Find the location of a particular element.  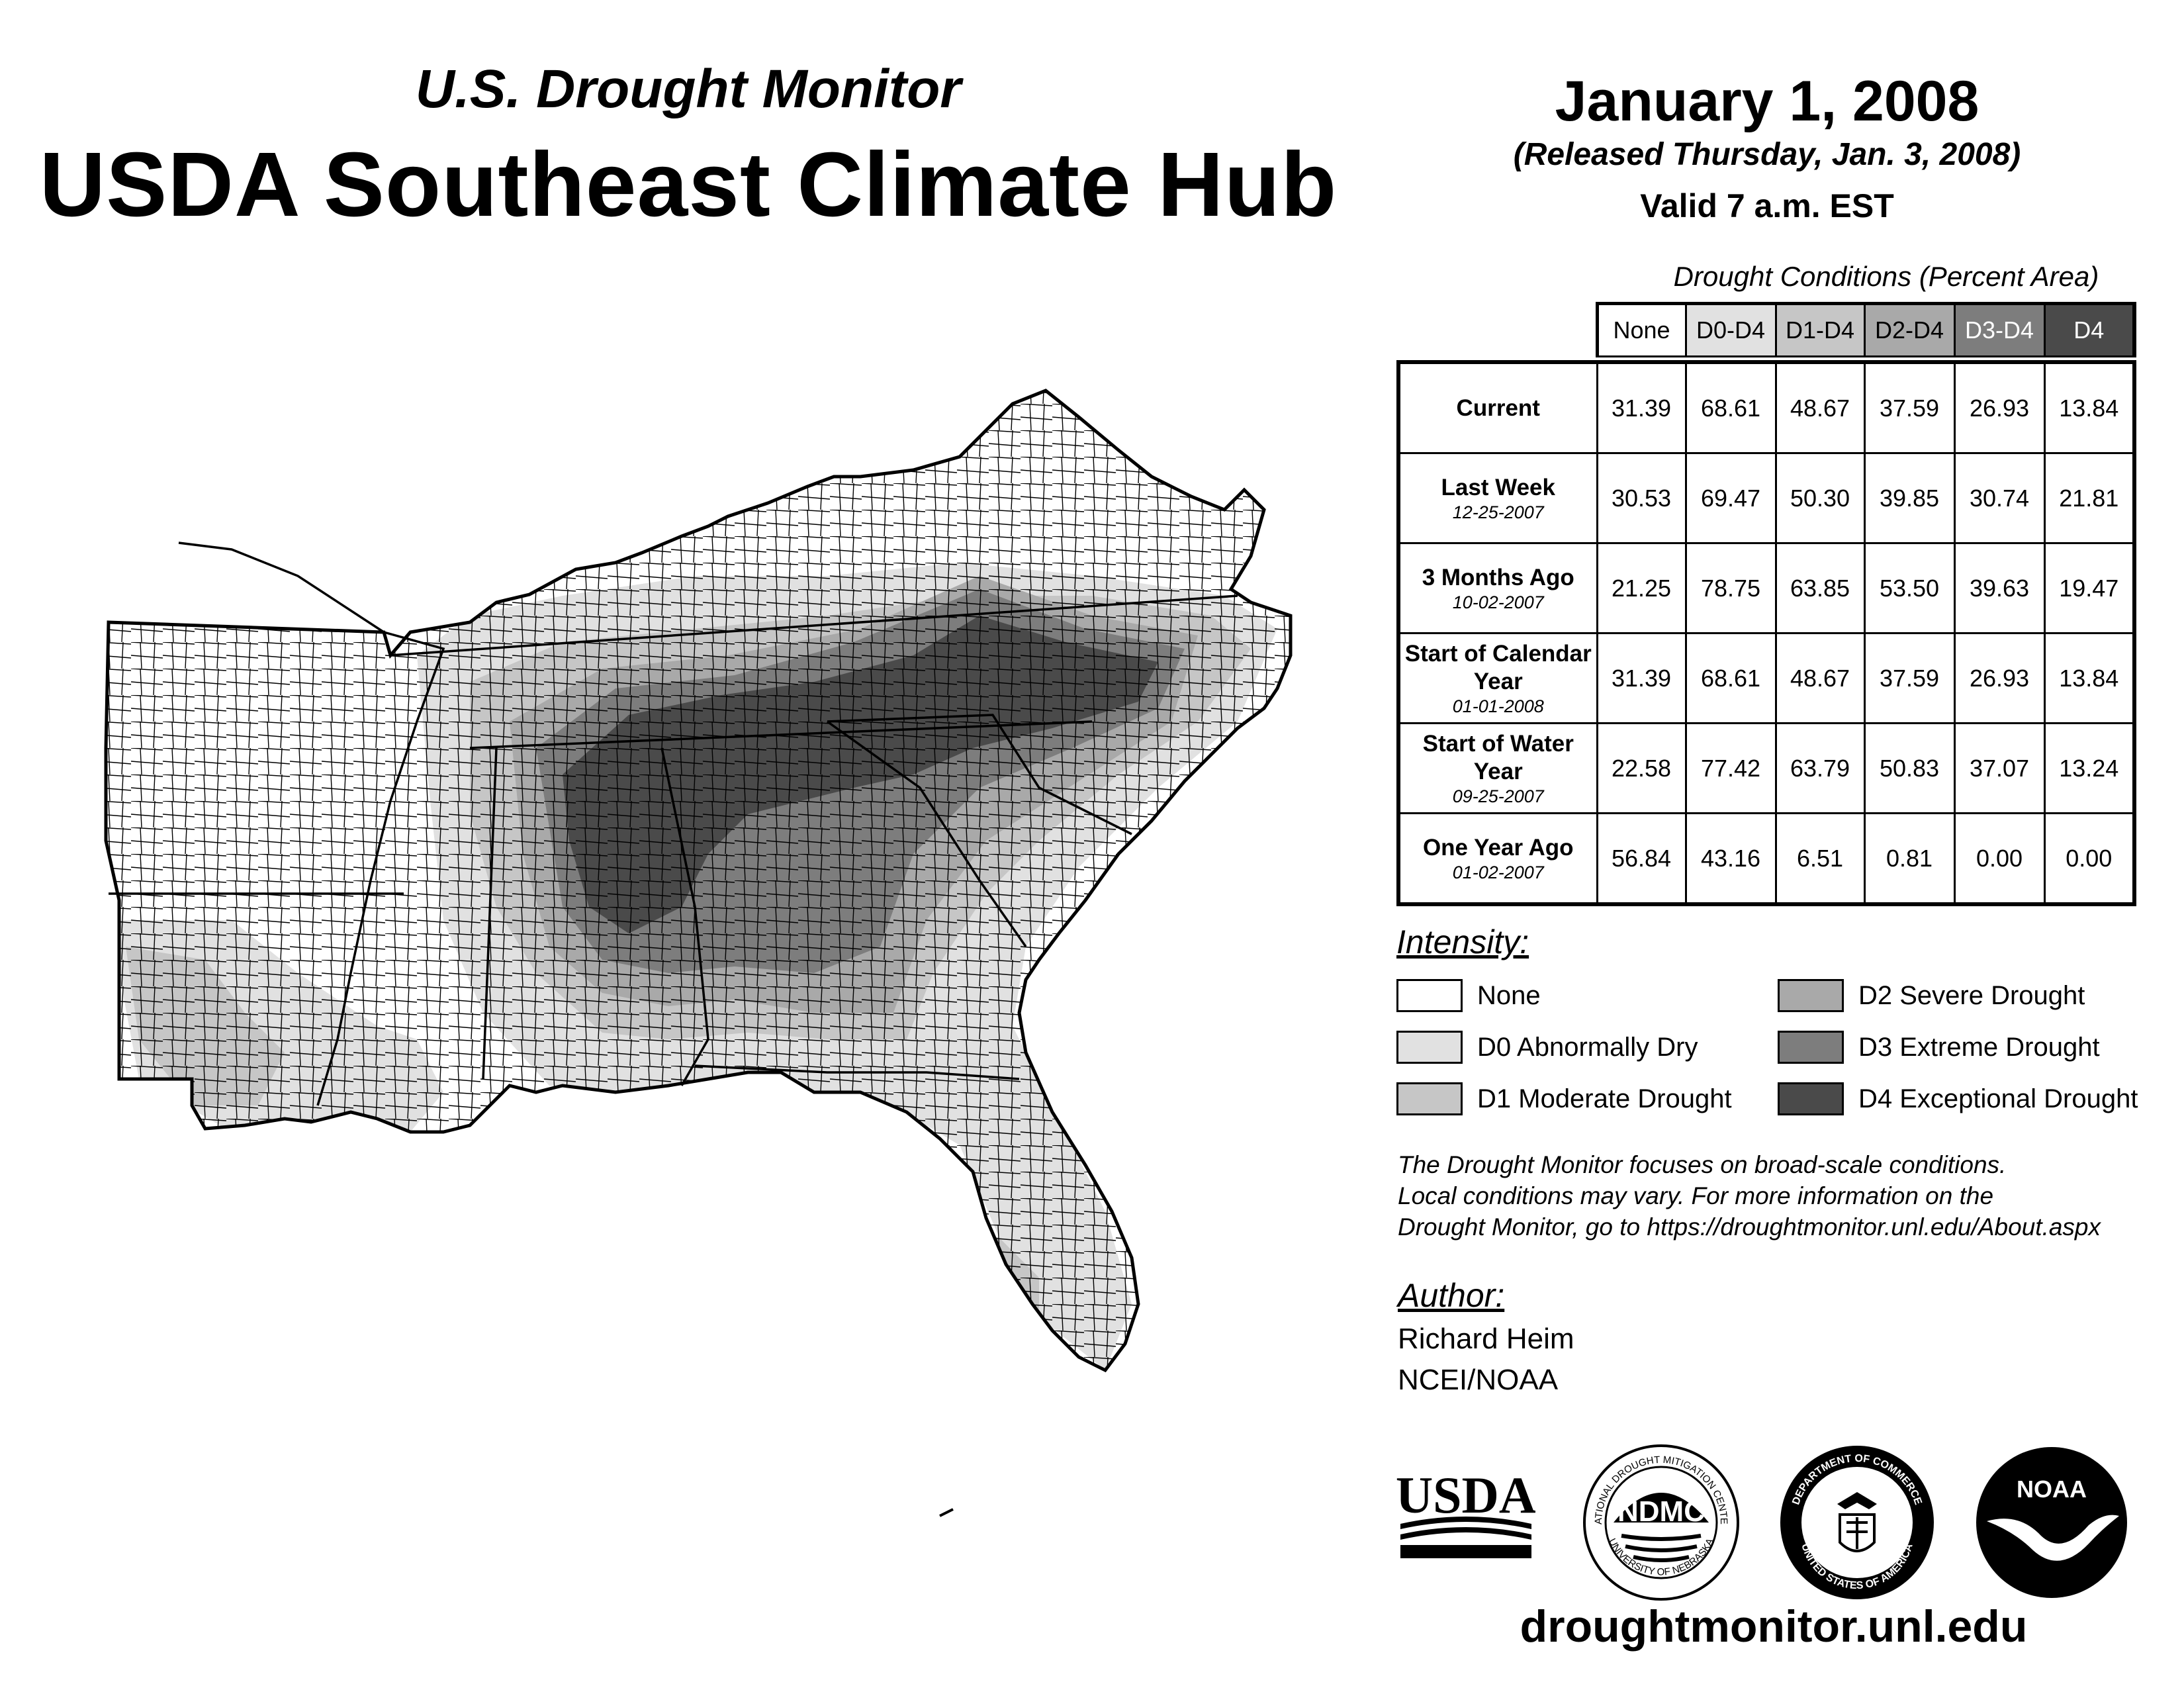

table-cell: 56.84 is located at coordinates (1641, 859).